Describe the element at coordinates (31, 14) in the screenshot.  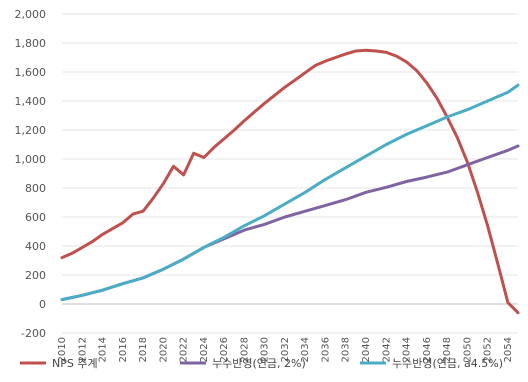
I see `y-tick-label: 2,000` at that location.